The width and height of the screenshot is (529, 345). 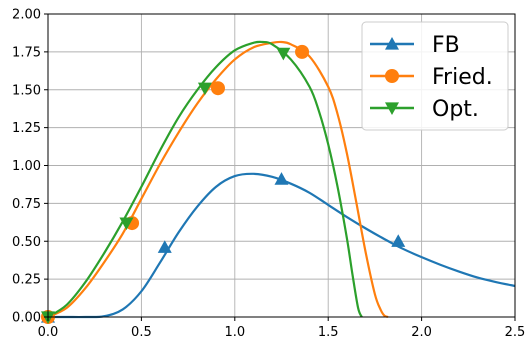 What do you see at coordinates (462, 77) in the screenshot?
I see `legend-label-1: Fried.` at bounding box center [462, 77].